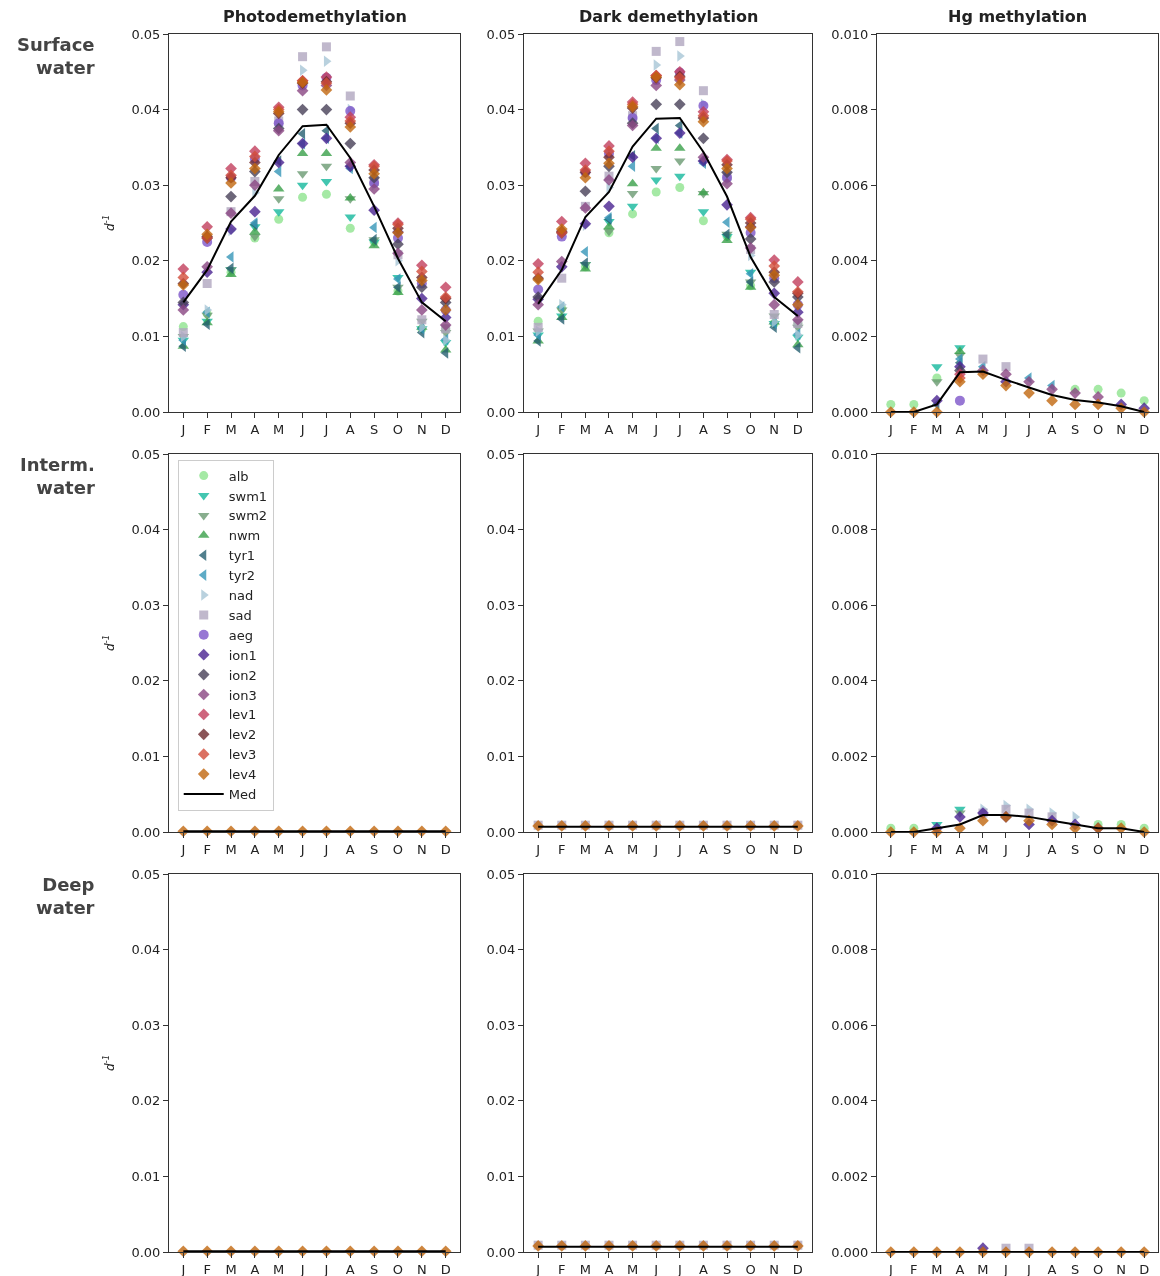 This screenshot has width=1160, height=1276. What do you see at coordinates (850, 605) in the screenshot?
I see `y-tick-label: 0.006` at bounding box center [850, 605].